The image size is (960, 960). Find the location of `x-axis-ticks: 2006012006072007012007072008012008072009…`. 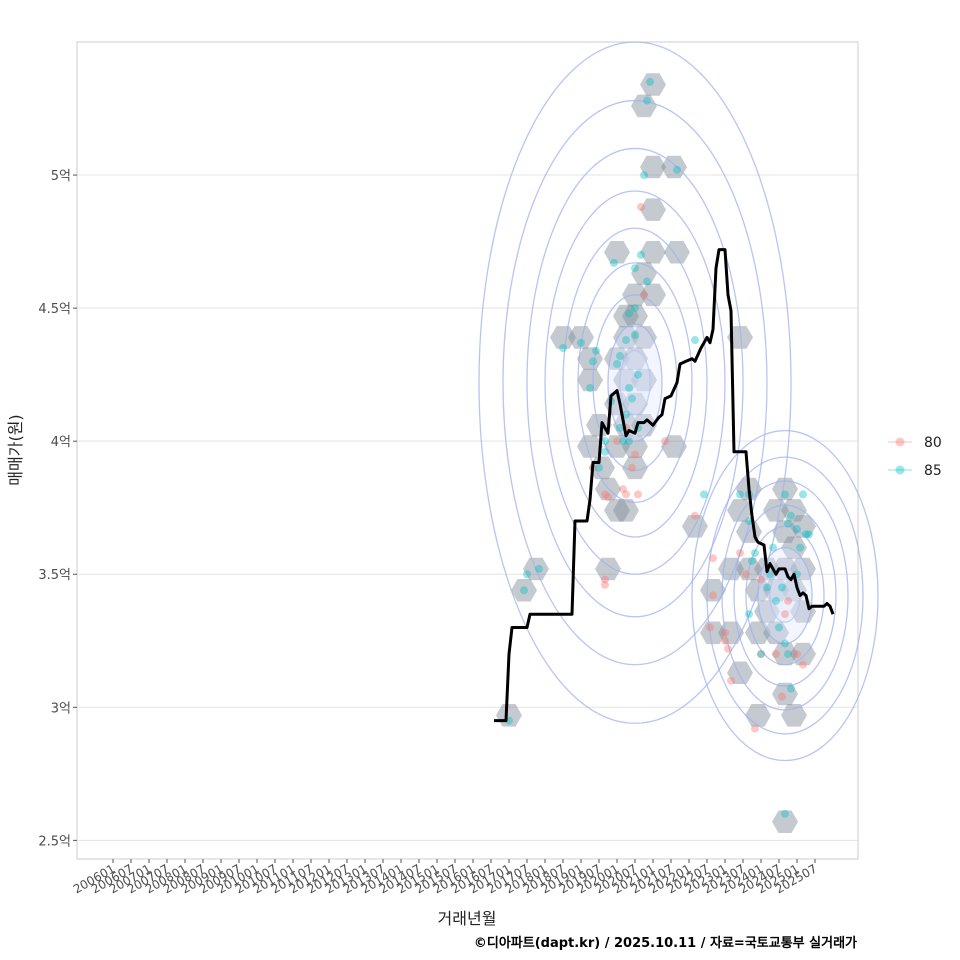

x-axis-ticks: 2006012006072007012007072008012008072009… is located at coordinates (445, 878).